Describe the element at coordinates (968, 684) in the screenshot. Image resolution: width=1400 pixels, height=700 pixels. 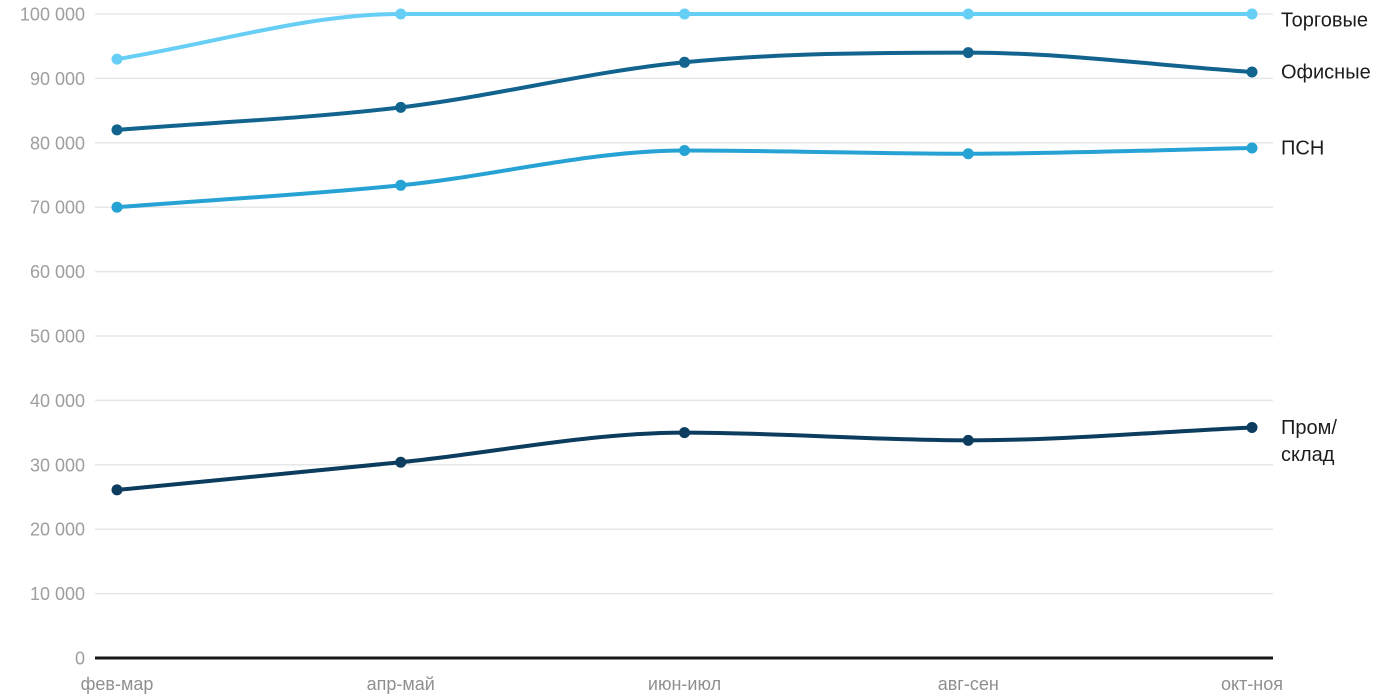
I see `x-tick-label: авг-сен` at that location.